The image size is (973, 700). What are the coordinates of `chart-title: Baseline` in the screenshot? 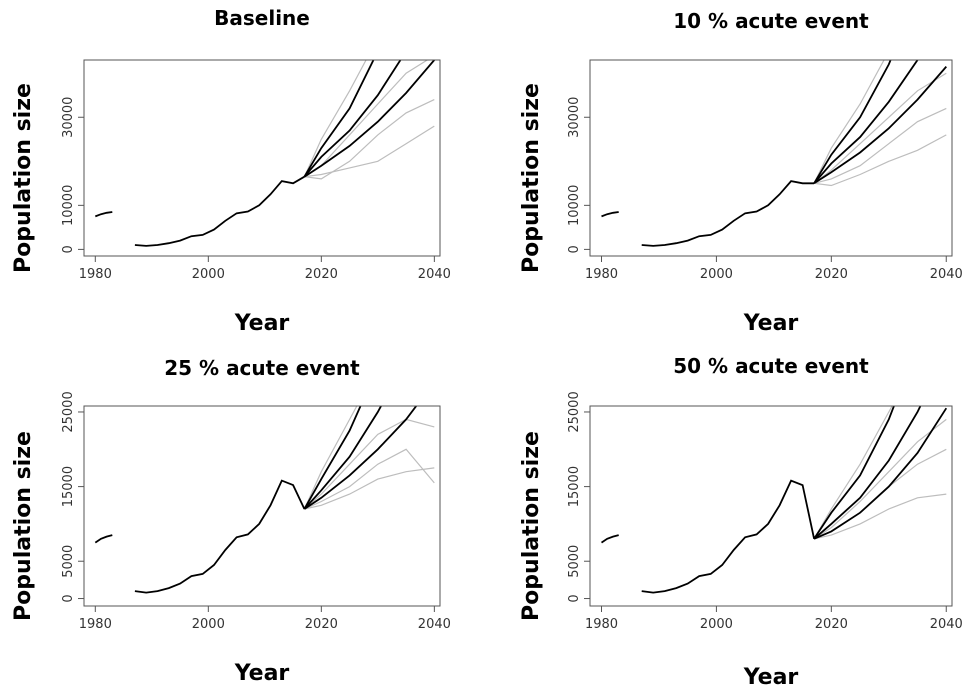 It's located at (262, 18).